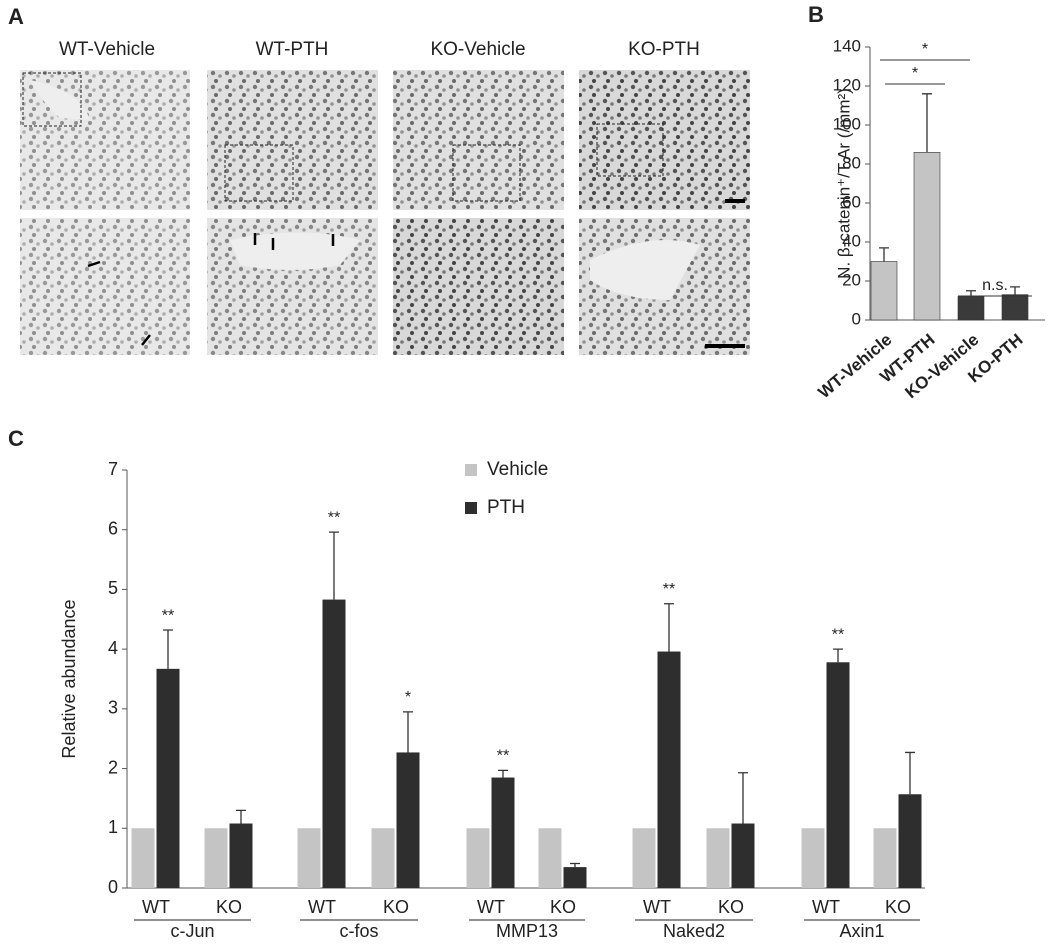 The image size is (1050, 944). What do you see at coordinates (995, 285) in the screenshot?
I see `significance-label: n.s.` at bounding box center [995, 285].